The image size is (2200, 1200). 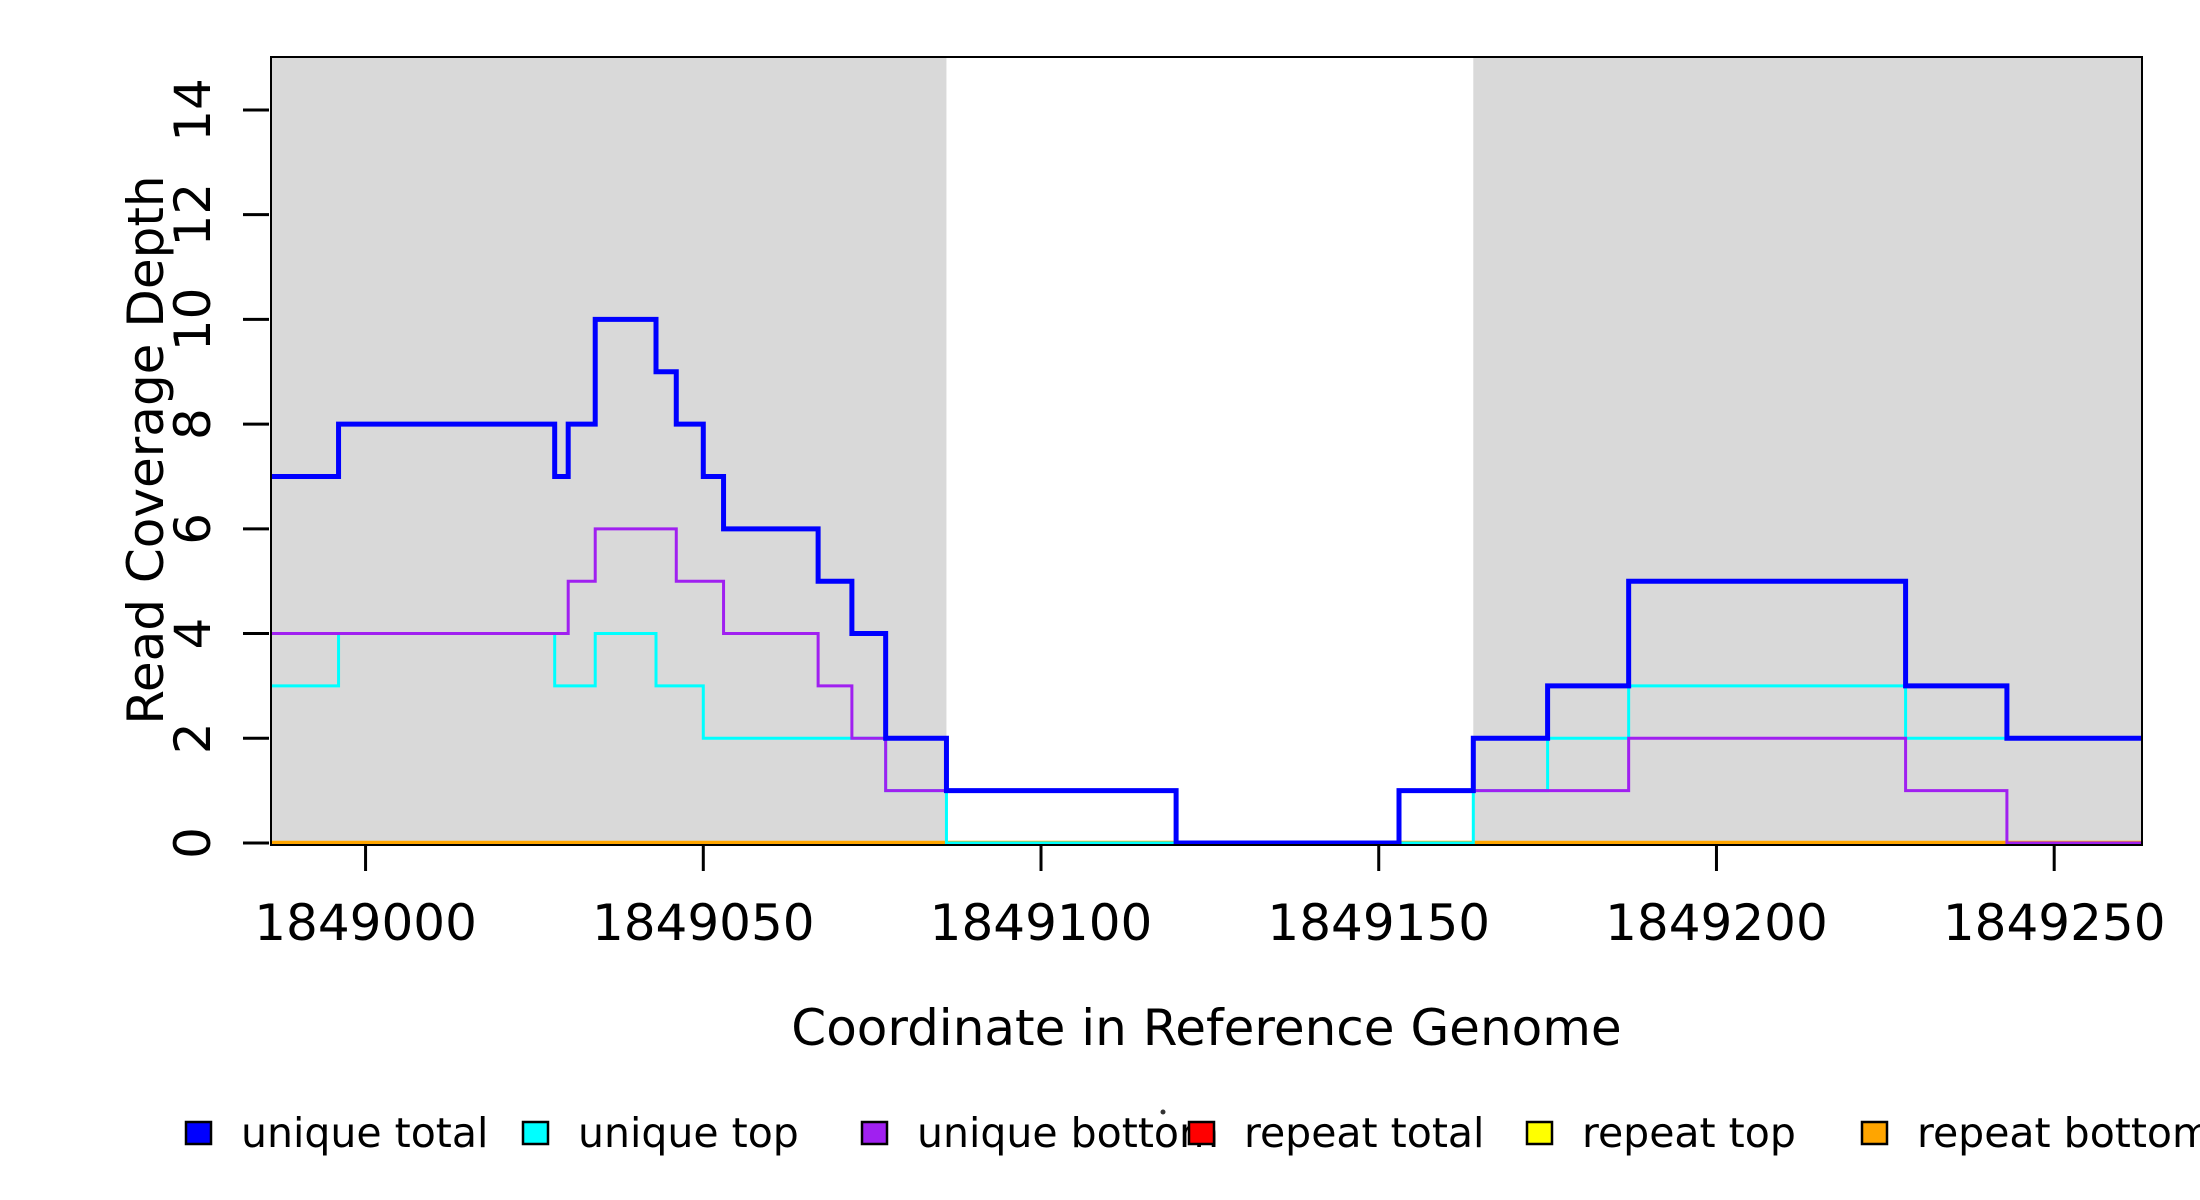 I want to click on y-tick-label: 10, so click(x=193, y=320).